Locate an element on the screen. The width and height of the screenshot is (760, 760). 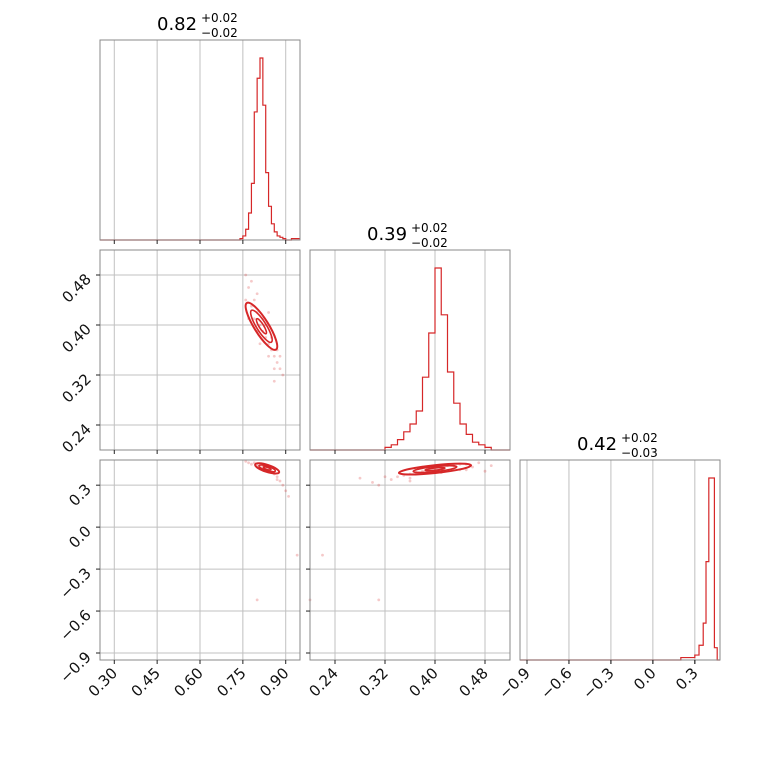
x-axis-param-0: 0.30 0.45 0.60 0.75 0.90 is located at coordinates (189, 680).